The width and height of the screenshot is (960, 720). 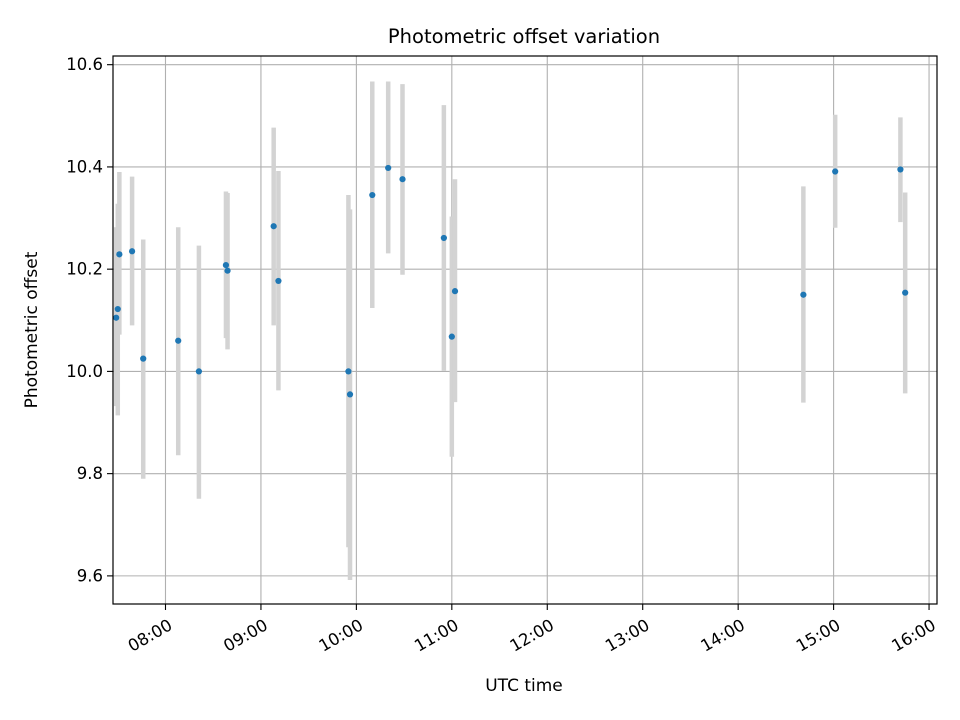 What do you see at coordinates (524, 686) in the screenshot?
I see `x-axis-title: UTC time` at bounding box center [524, 686].